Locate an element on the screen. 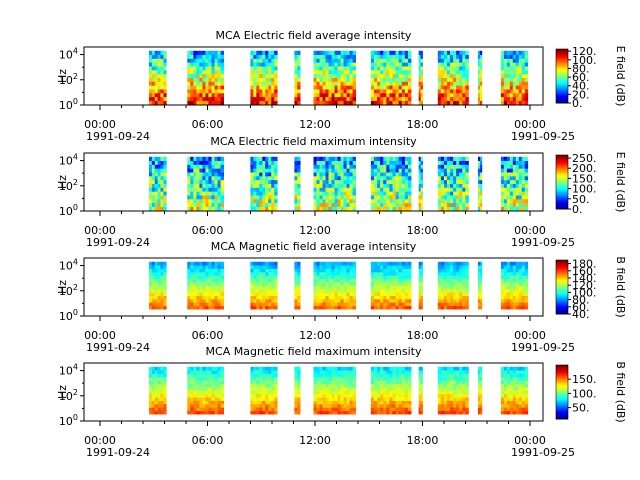  y-tick-label: 104 is located at coordinates (68, 265).